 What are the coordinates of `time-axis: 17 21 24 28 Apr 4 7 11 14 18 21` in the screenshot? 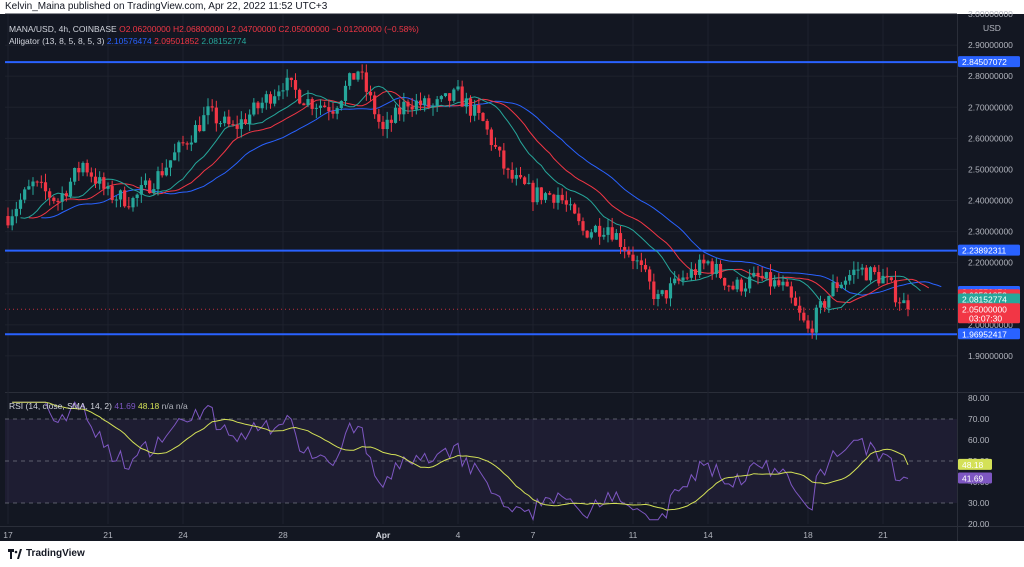 It's located at (445, 535).